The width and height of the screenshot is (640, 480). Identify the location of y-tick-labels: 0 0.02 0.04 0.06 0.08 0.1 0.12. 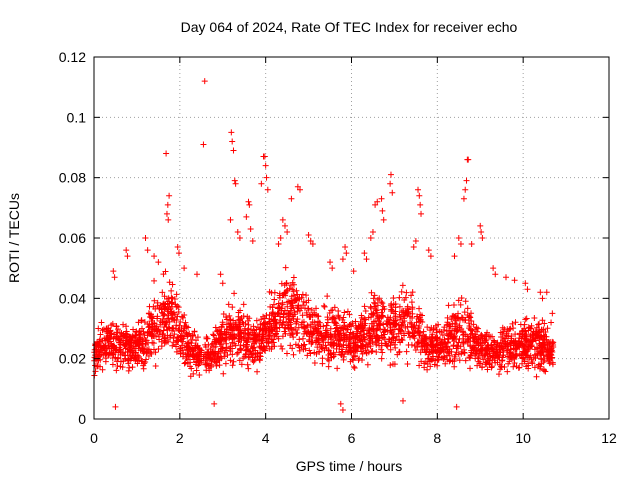
(72, 238).